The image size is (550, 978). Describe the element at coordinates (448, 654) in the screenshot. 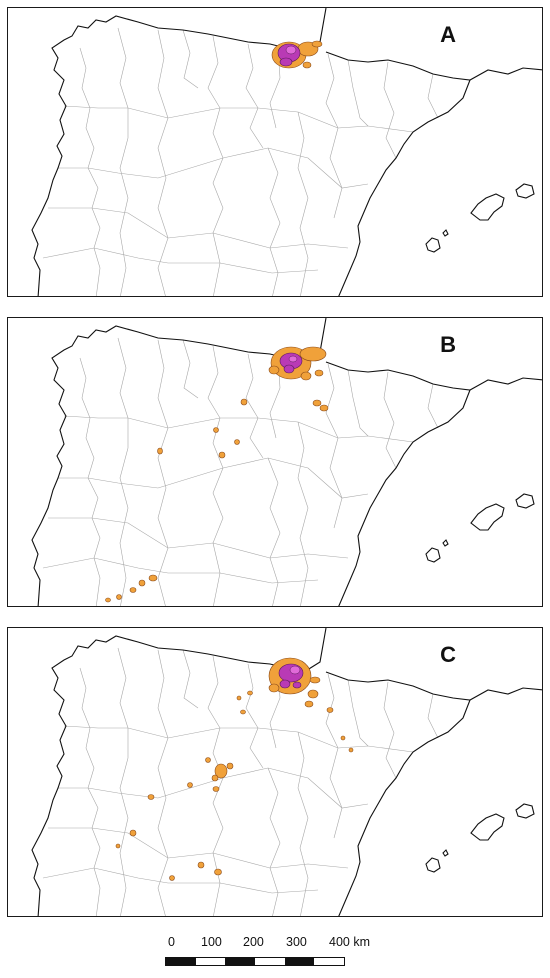

I see `panel-label: C` at that location.